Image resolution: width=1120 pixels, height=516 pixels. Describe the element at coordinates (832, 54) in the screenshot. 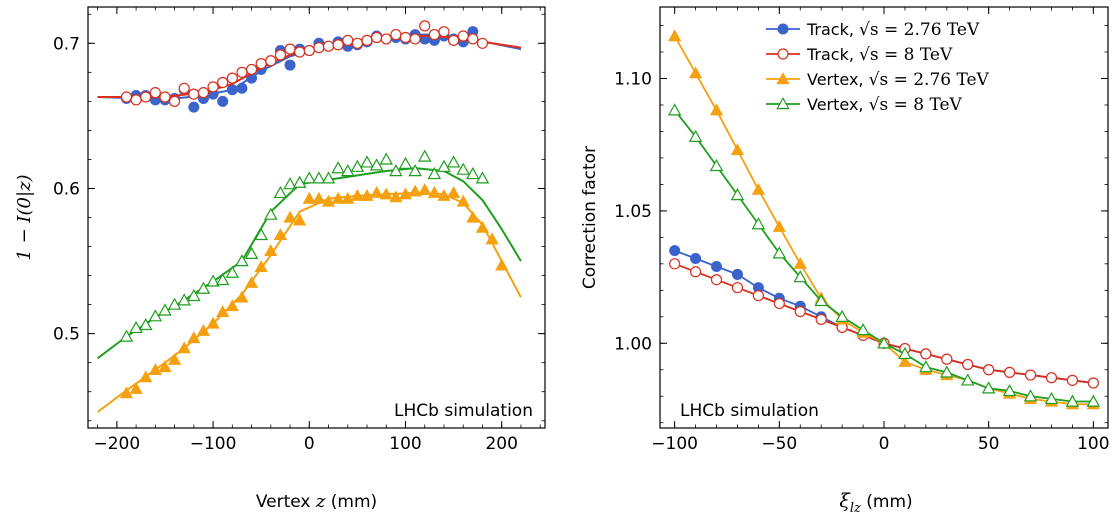

I see `legend-name: Track,` at that location.